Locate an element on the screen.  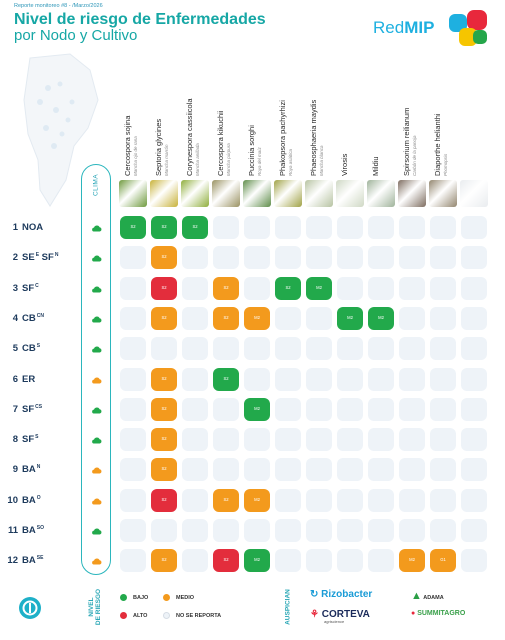
disease-common-name: Mancha marrón is located at coordinates (166, 160).